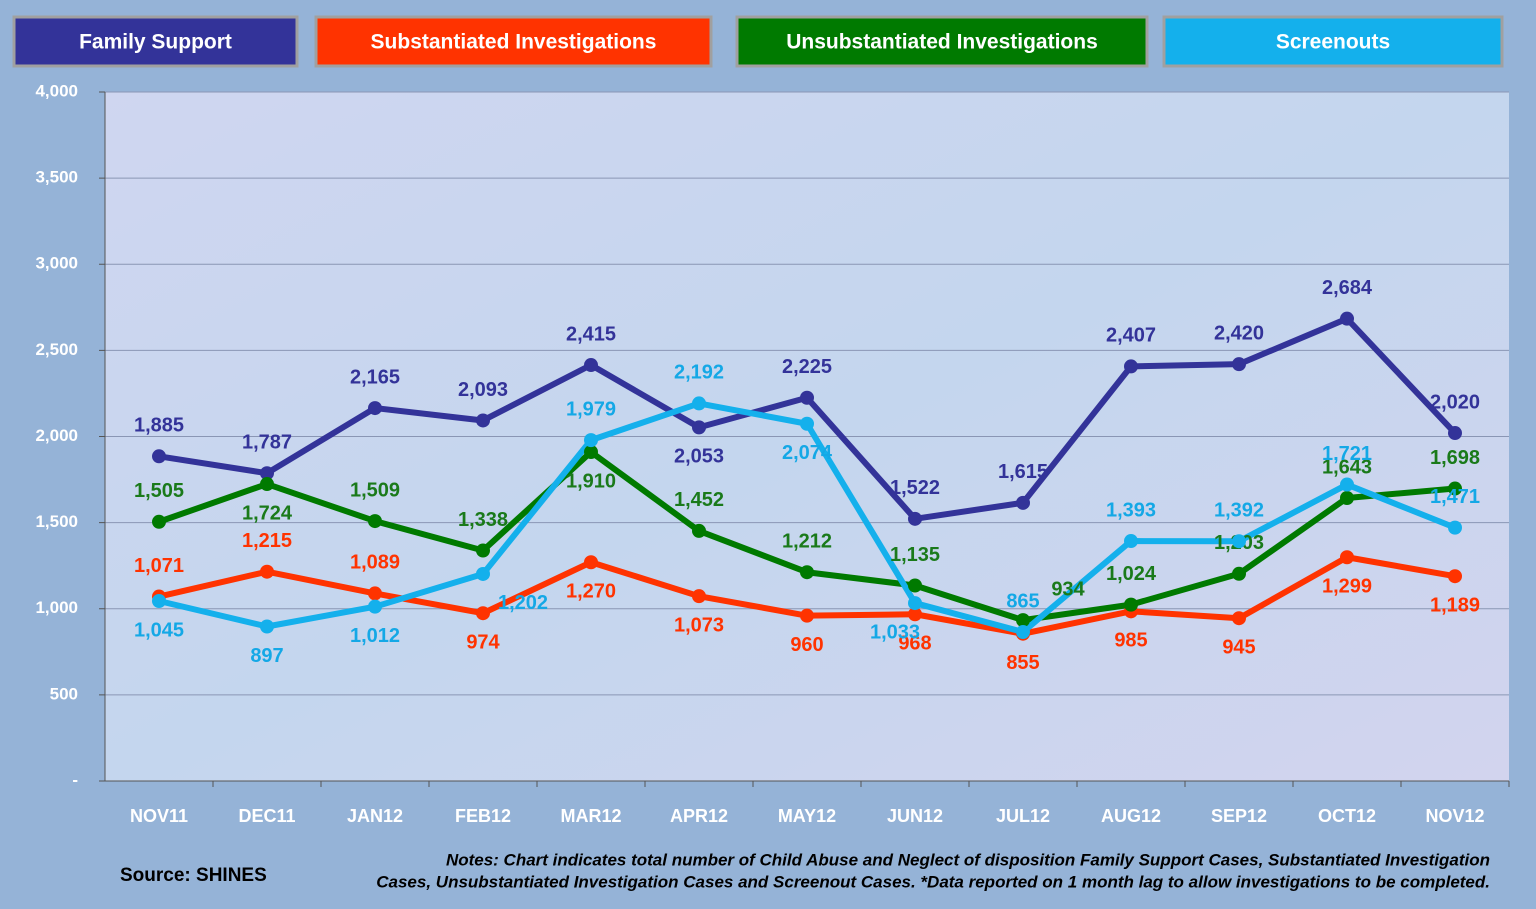 This screenshot has height=909, width=1536. Describe the element at coordinates (56, 607) in the screenshot. I see `y-tick-label: 1,000` at that location.